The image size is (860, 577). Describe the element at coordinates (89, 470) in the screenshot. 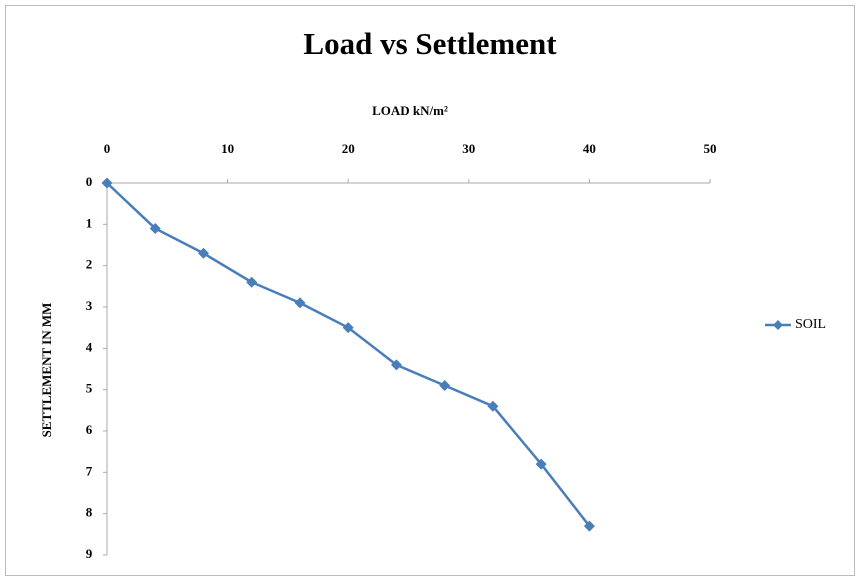

I see `y-tick-label: 7` at that location.